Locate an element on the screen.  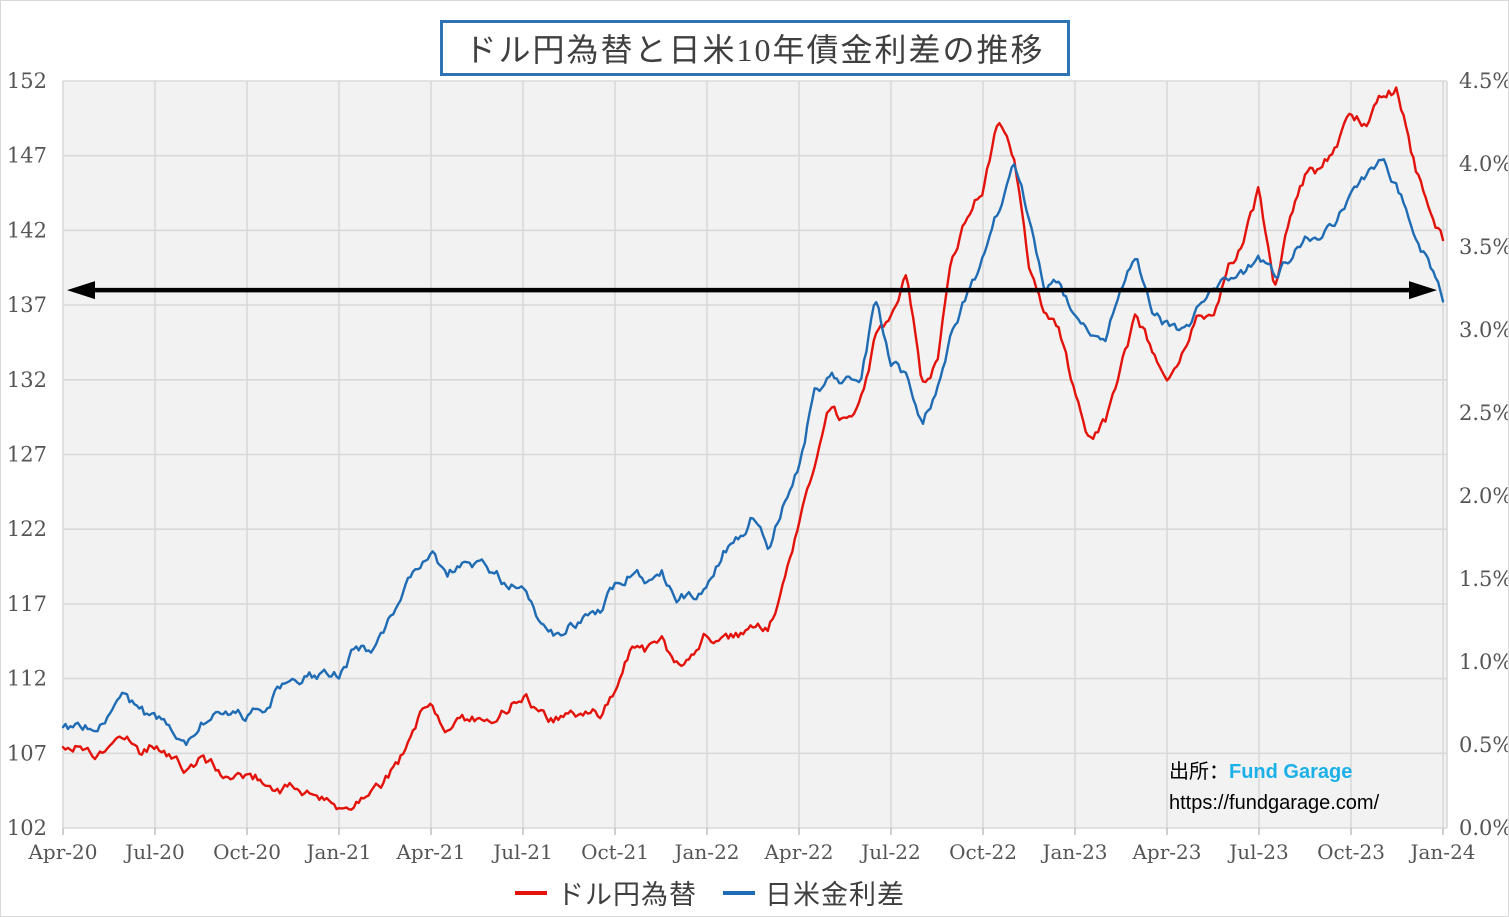
x-axis-tick-label: Oct-23 is located at coordinates (1351, 852).